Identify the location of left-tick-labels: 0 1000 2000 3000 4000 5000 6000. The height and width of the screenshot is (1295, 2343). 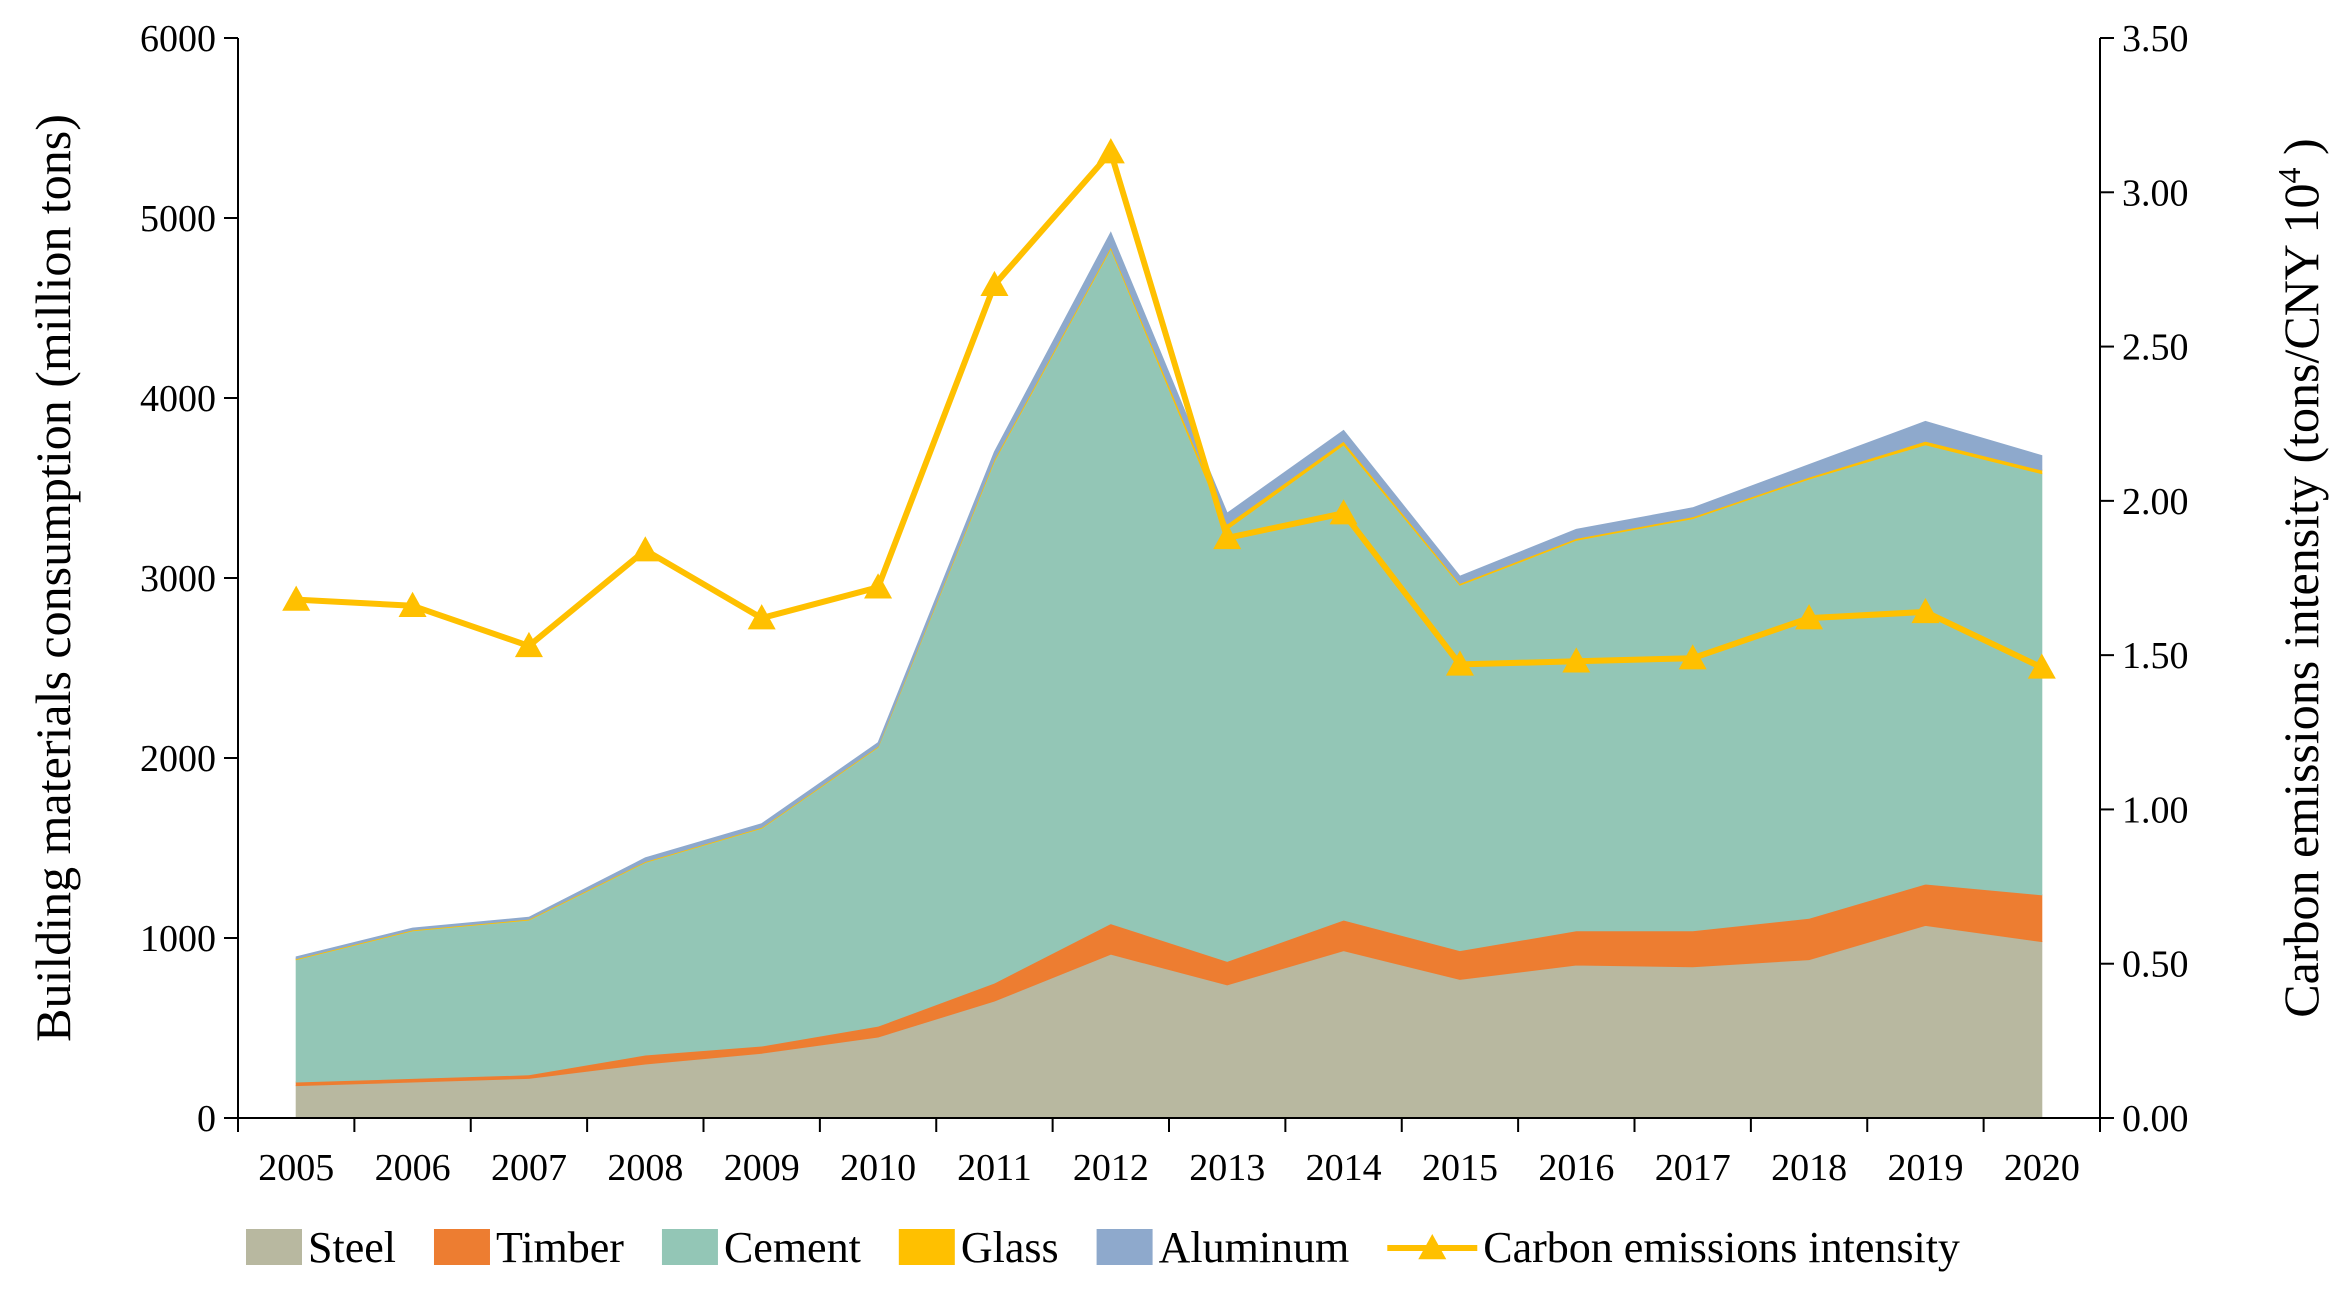
(189, 579).